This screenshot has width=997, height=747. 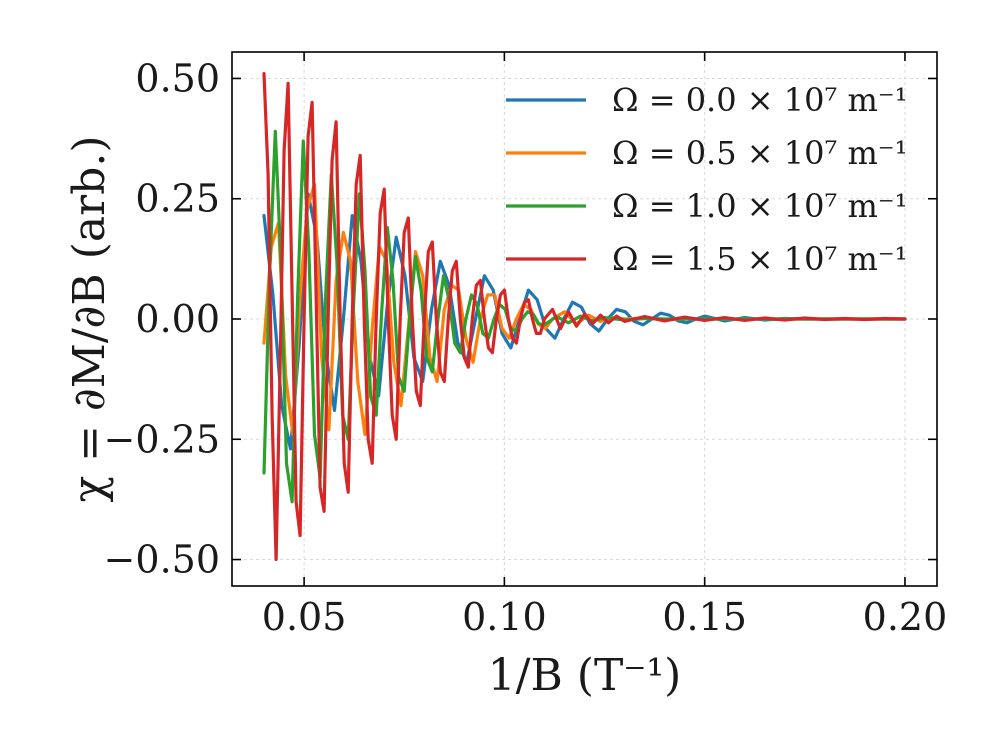 I want to click on y-tick-label: 0.25, so click(x=177, y=199).